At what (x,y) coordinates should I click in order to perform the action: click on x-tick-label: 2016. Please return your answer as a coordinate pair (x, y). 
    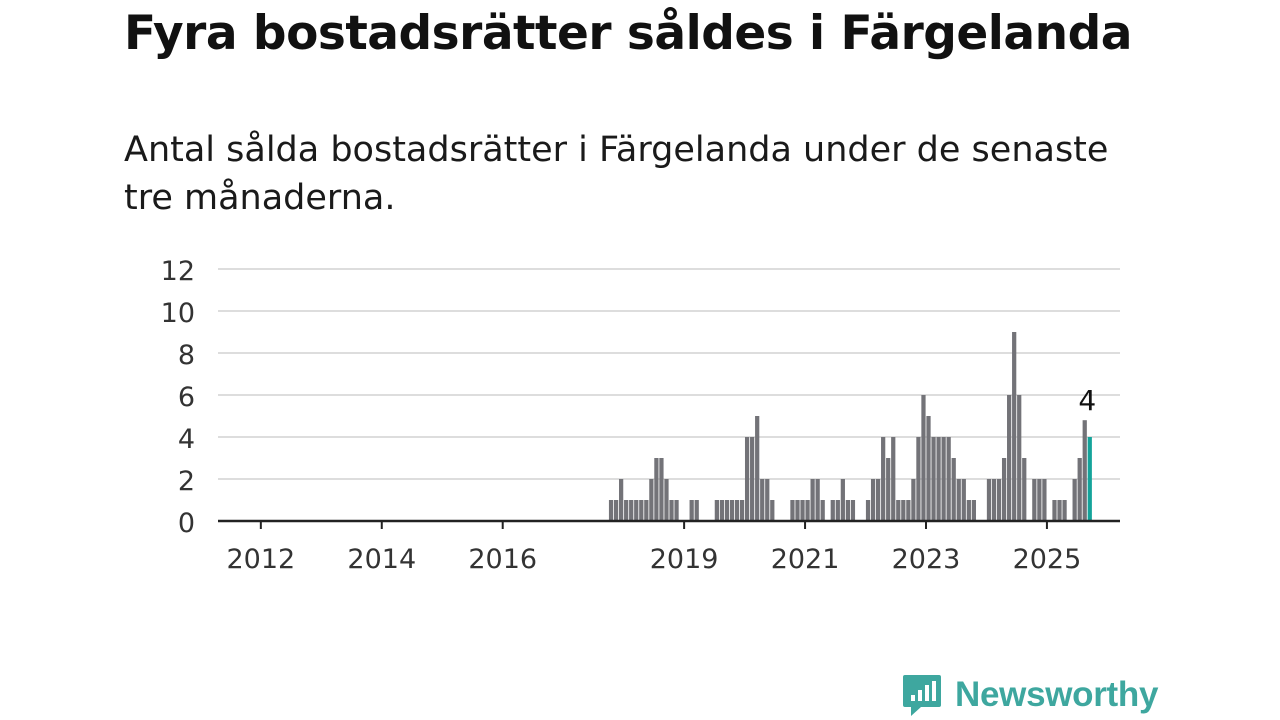
    Looking at the image, I should click on (502, 559).